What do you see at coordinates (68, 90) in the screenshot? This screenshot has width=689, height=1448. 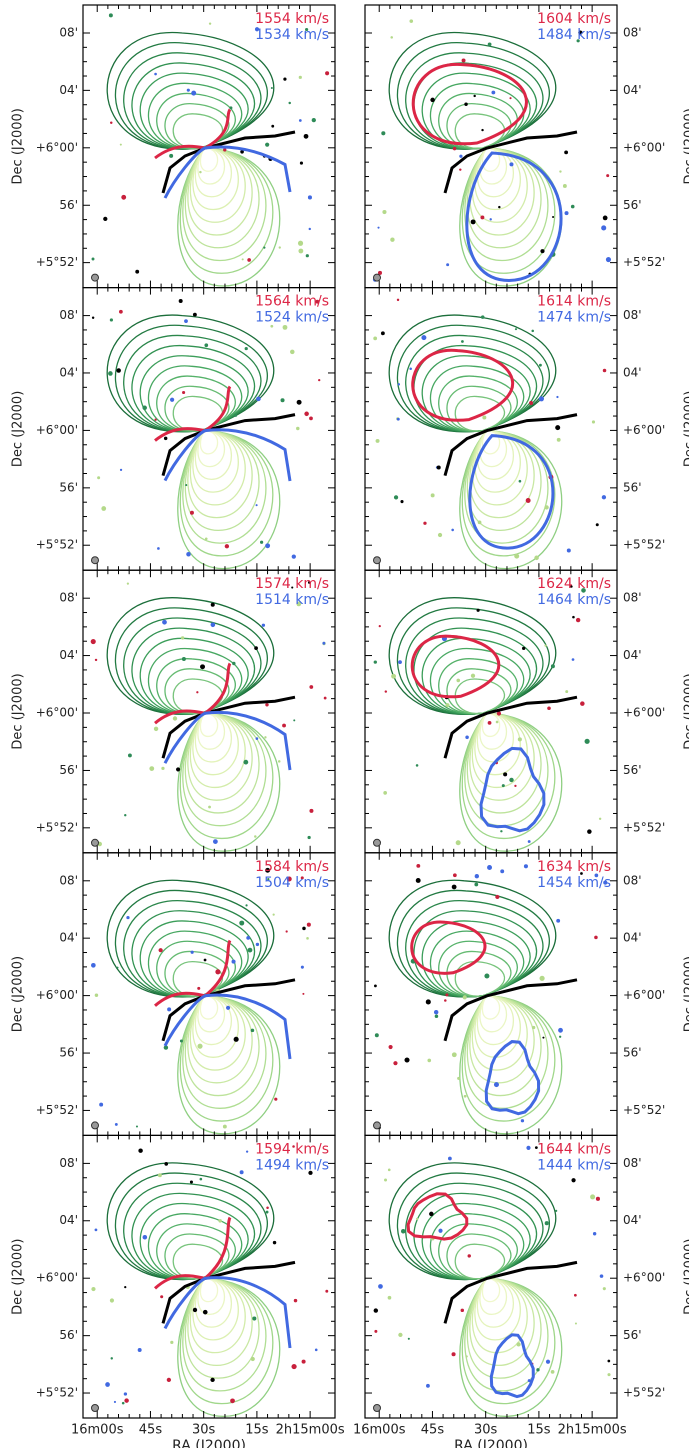 I see `y-tick-label: 04'` at bounding box center [68, 90].